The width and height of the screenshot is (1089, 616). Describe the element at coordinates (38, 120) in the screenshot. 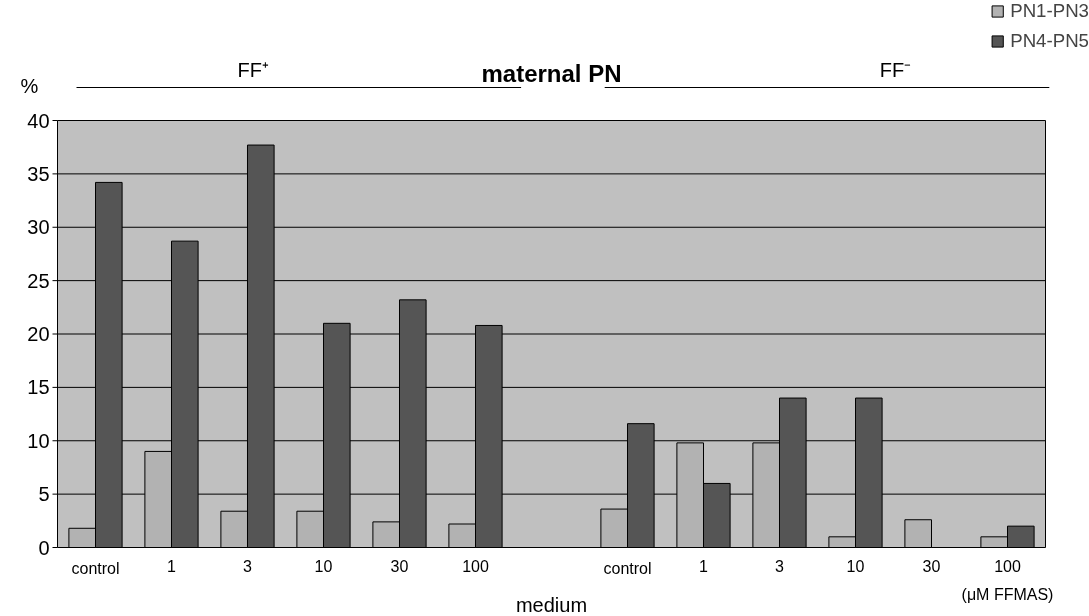

I see `y-tick-label: 40` at that location.